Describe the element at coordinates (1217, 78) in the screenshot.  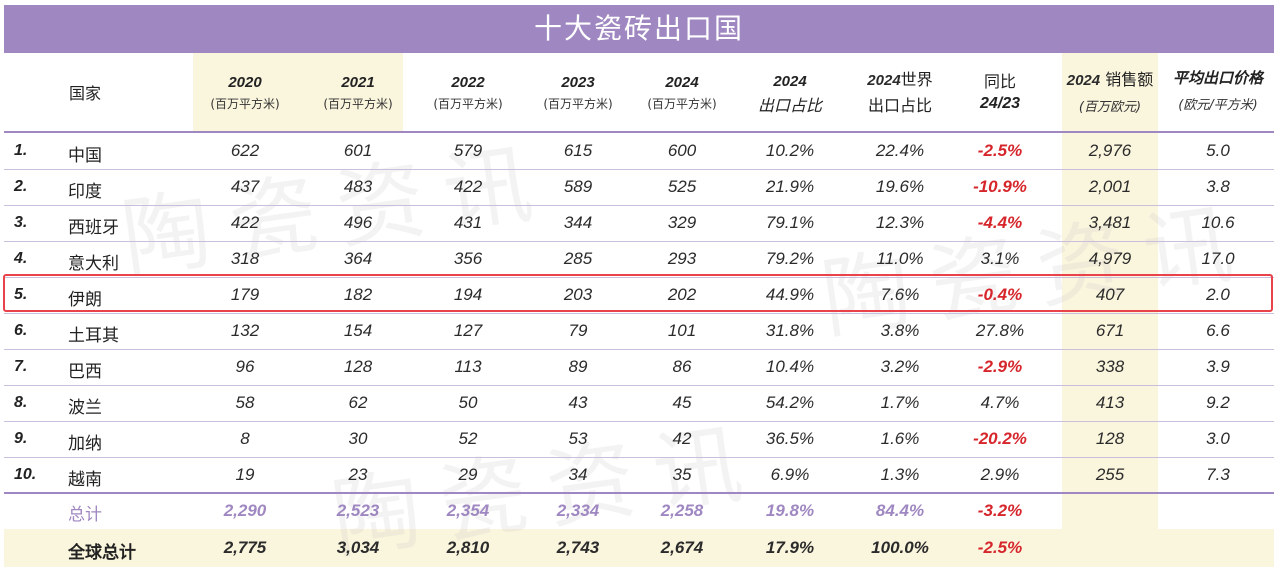
I see `header-price-label: 平均出口价格` at that location.